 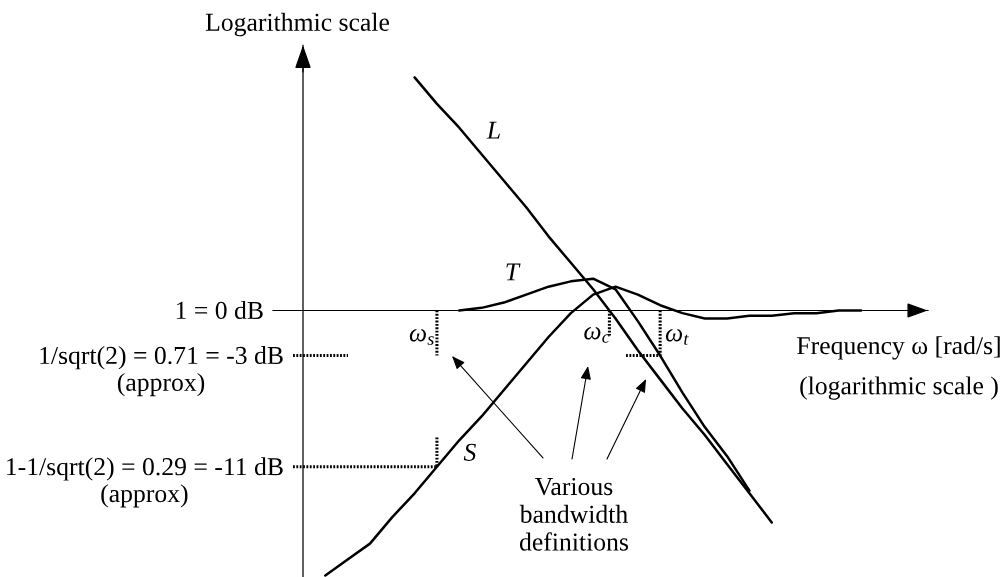 What do you see at coordinates (573, 514) in the screenshot?
I see `annotation: Various bandwidth definitions` at bounding box center [573, 514].